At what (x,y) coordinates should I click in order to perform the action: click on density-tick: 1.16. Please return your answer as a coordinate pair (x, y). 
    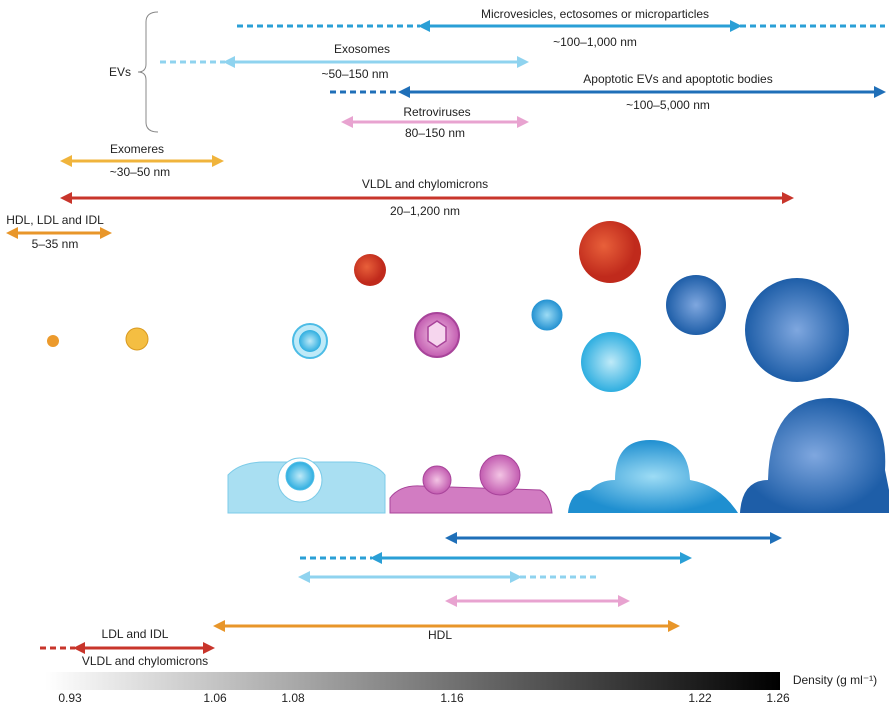
    Looking at the image, I should click on (452, 698).